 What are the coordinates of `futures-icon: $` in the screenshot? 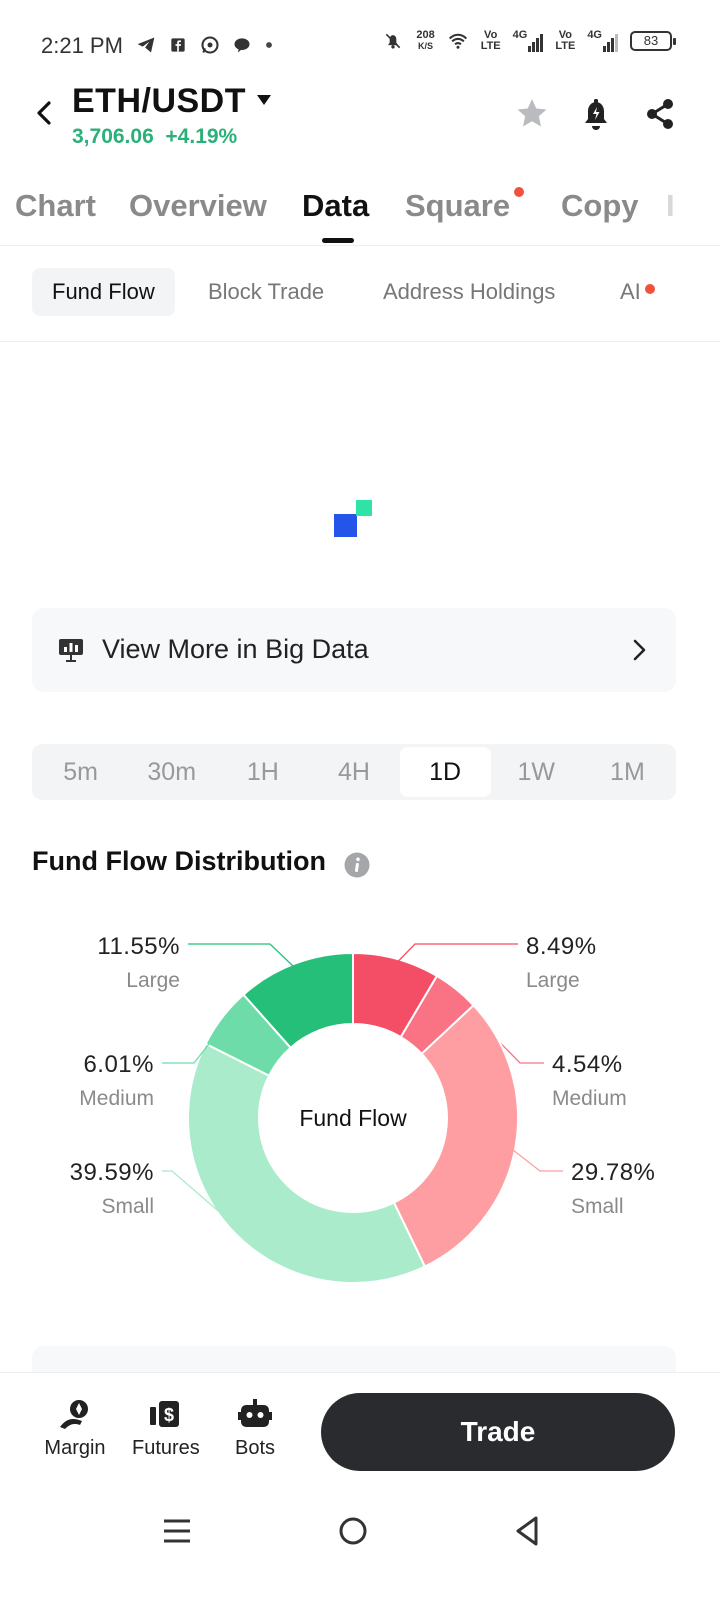 It's located at (164, 1414).